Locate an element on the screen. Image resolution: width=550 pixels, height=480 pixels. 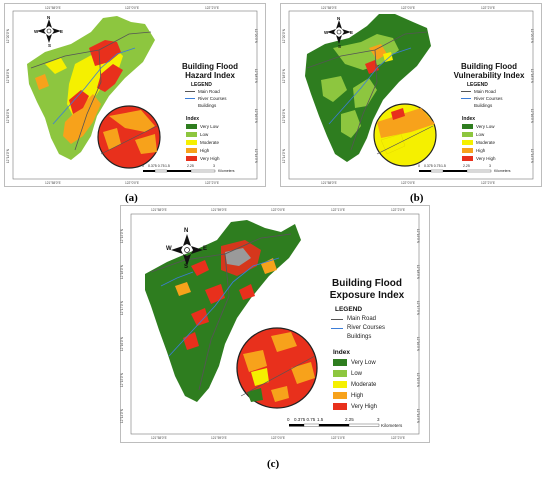
panel-label-b: (b) is located at coordinates (417, 198).